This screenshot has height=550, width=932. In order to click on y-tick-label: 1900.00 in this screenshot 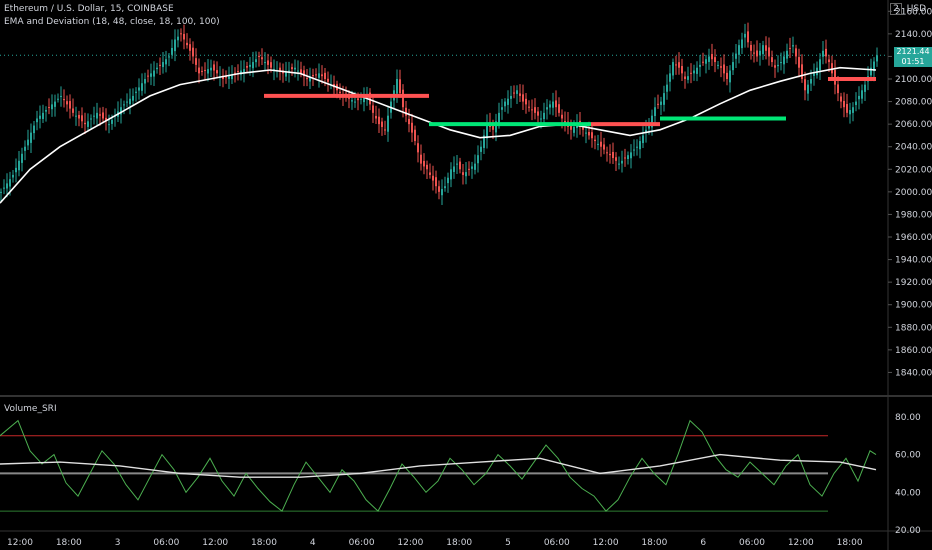, I will do `click(913, 306)`.